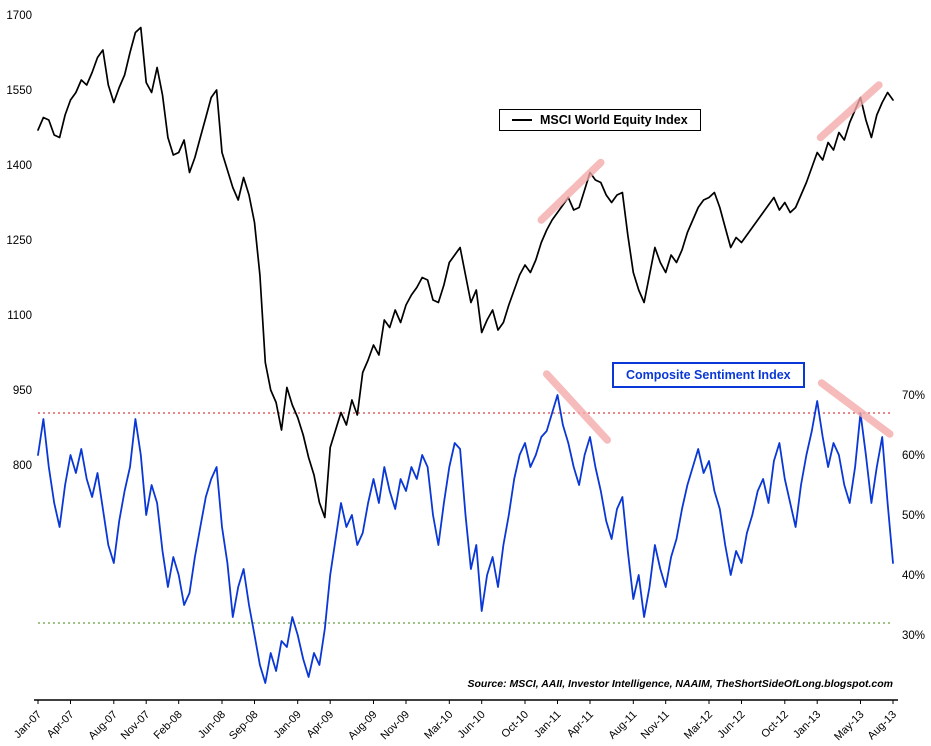 Image resolution: width=931 pixels, height=746 pixels. I want to click on msci-legend-box: MSCI World Equity Index, so click(600, 120).